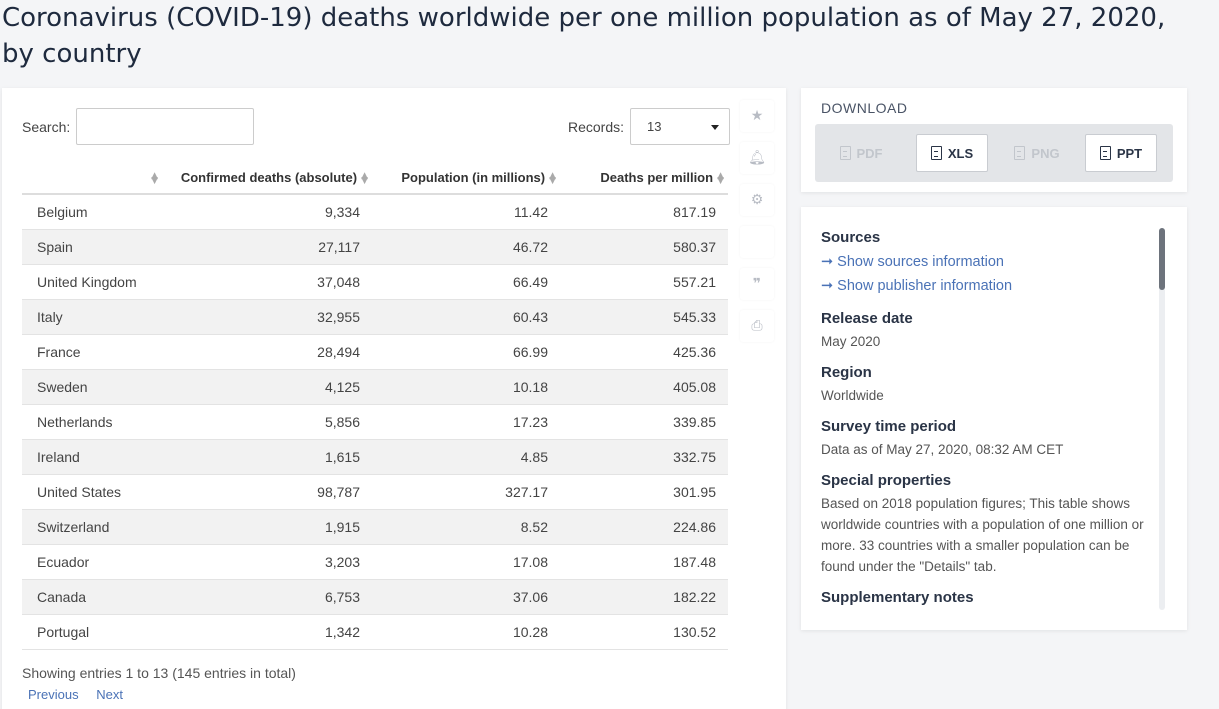  I want to click on cell-population: 60.43, so click(466, 317).